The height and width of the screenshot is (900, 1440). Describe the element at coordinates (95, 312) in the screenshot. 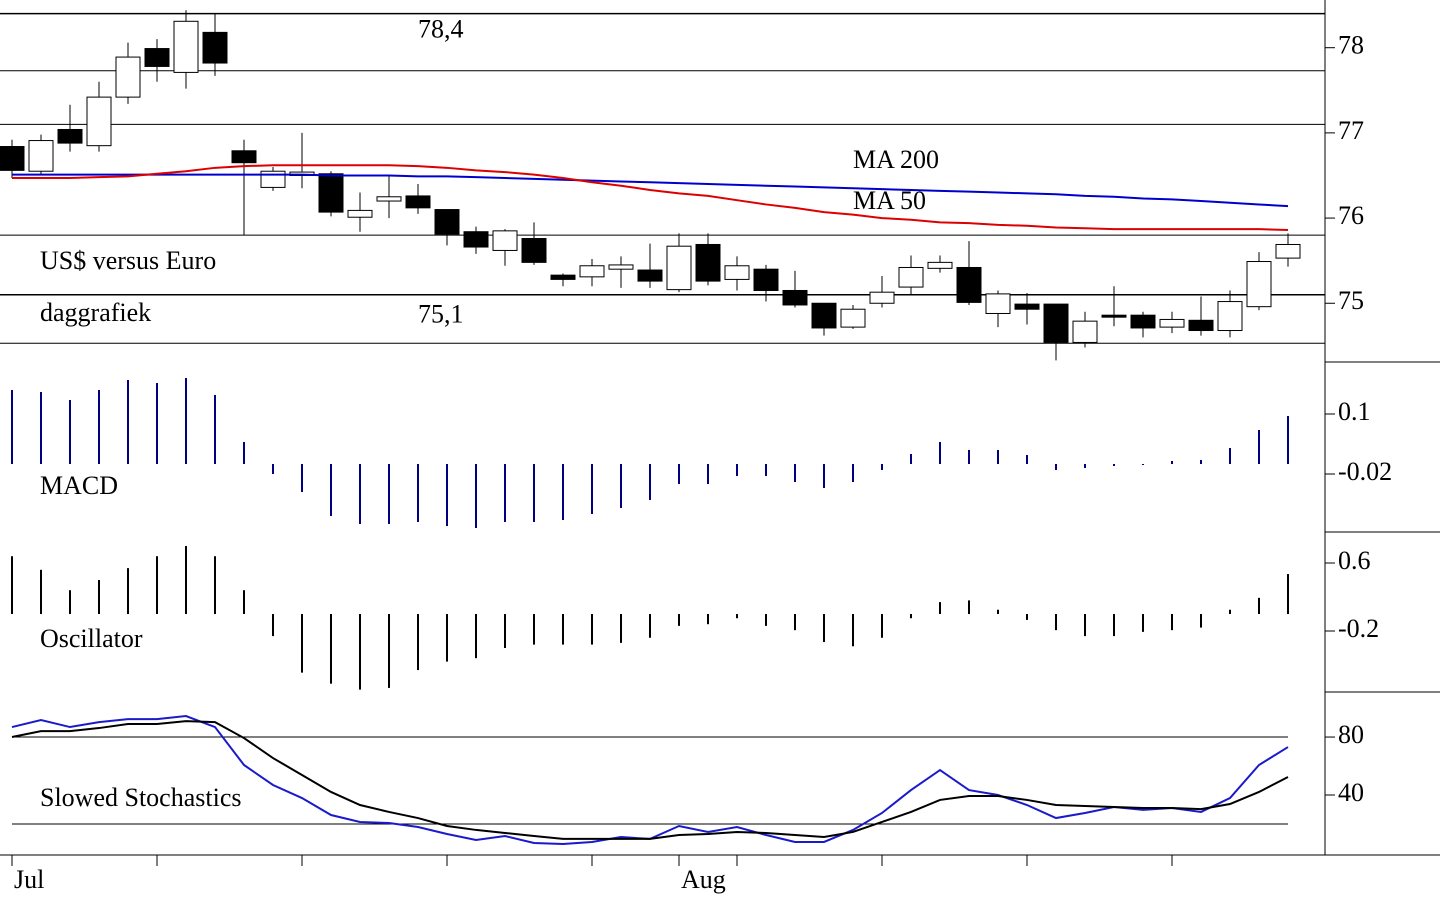

I see `annotation: daggrafiek` at that location.